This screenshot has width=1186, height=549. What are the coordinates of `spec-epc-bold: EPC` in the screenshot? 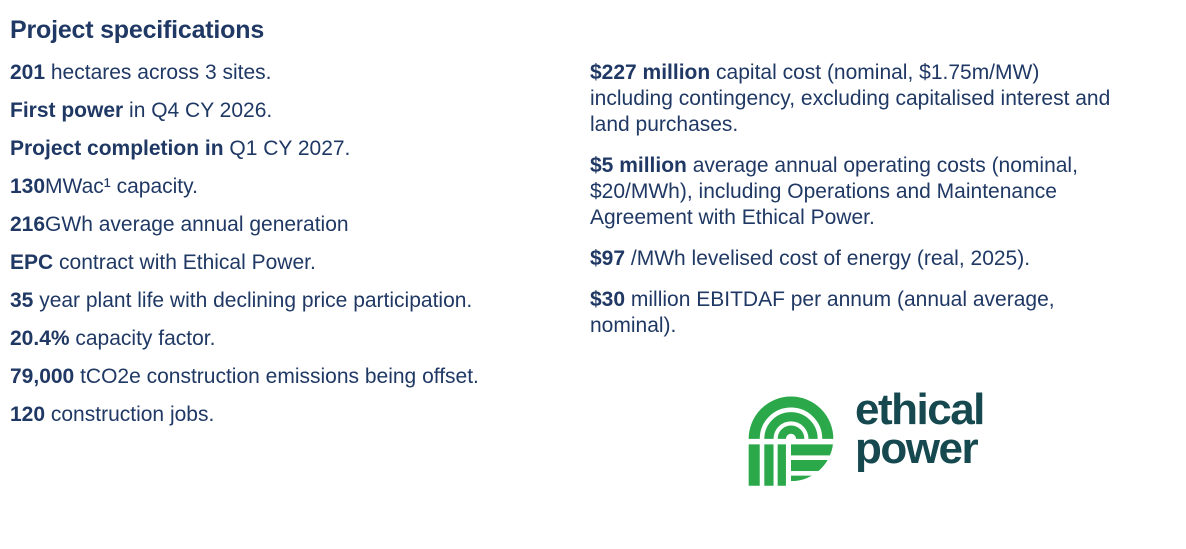 It's located at (32, 262).